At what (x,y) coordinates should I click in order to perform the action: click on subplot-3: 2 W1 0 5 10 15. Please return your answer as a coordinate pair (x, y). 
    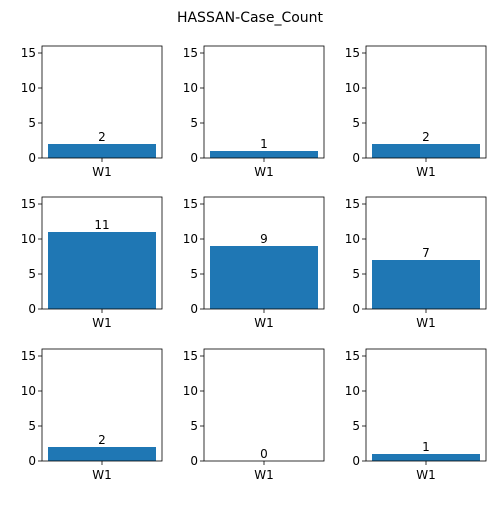
    Looking at the image, I should click on (416, 112).